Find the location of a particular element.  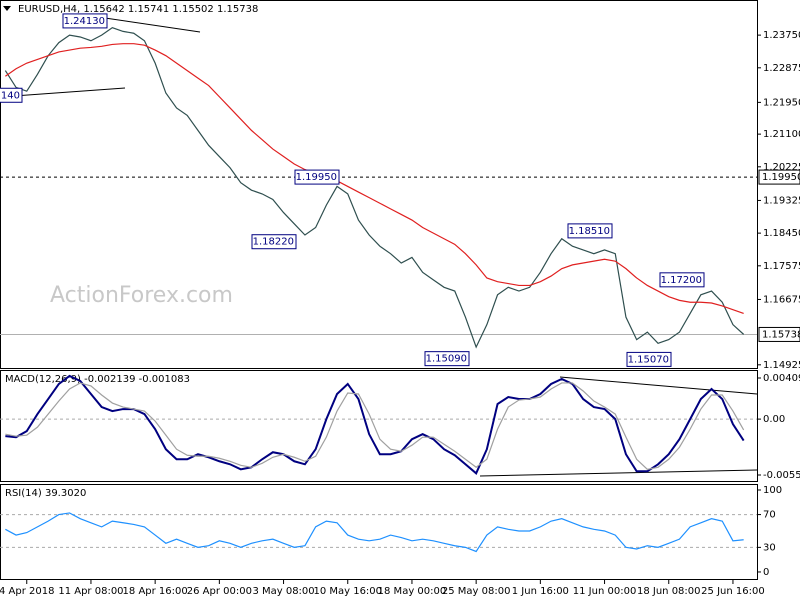

y-tick-label: 0 is located at coordinates (766, 572).